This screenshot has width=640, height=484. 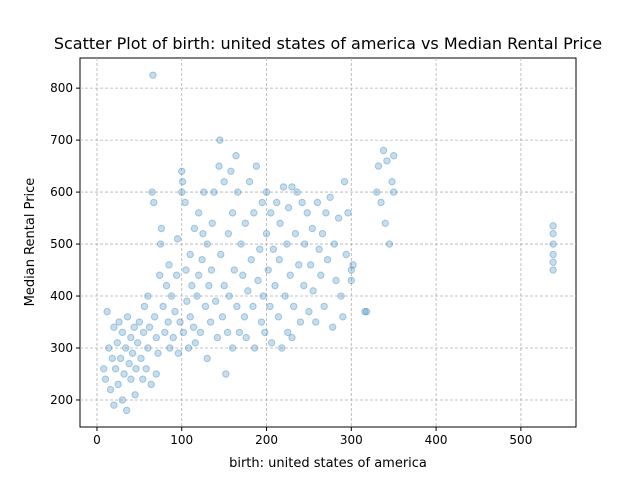 What do you see at coordinates (181, 440) in the screenshot?
I see `x-tick-label: 100` at bounding box center [181, 440].